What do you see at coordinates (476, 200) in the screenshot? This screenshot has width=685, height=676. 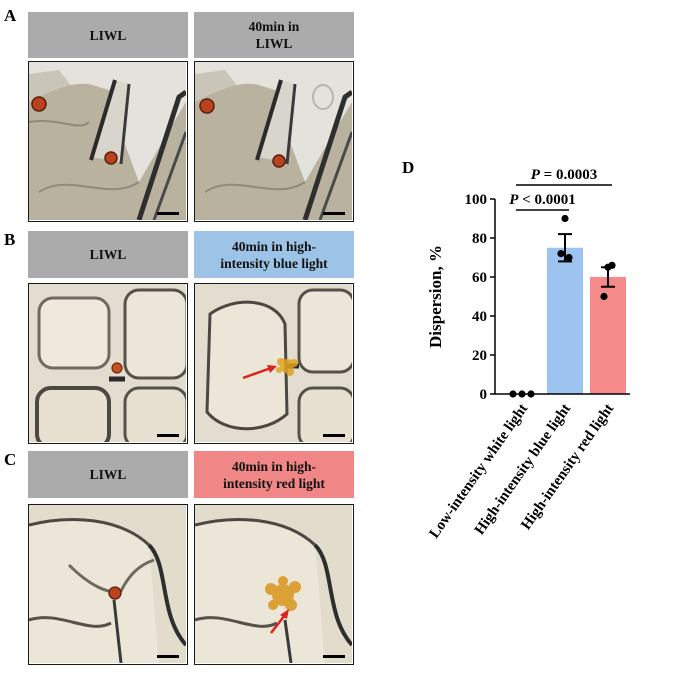 I see `y-tick-label: 100` at bounding box center [476, 200].